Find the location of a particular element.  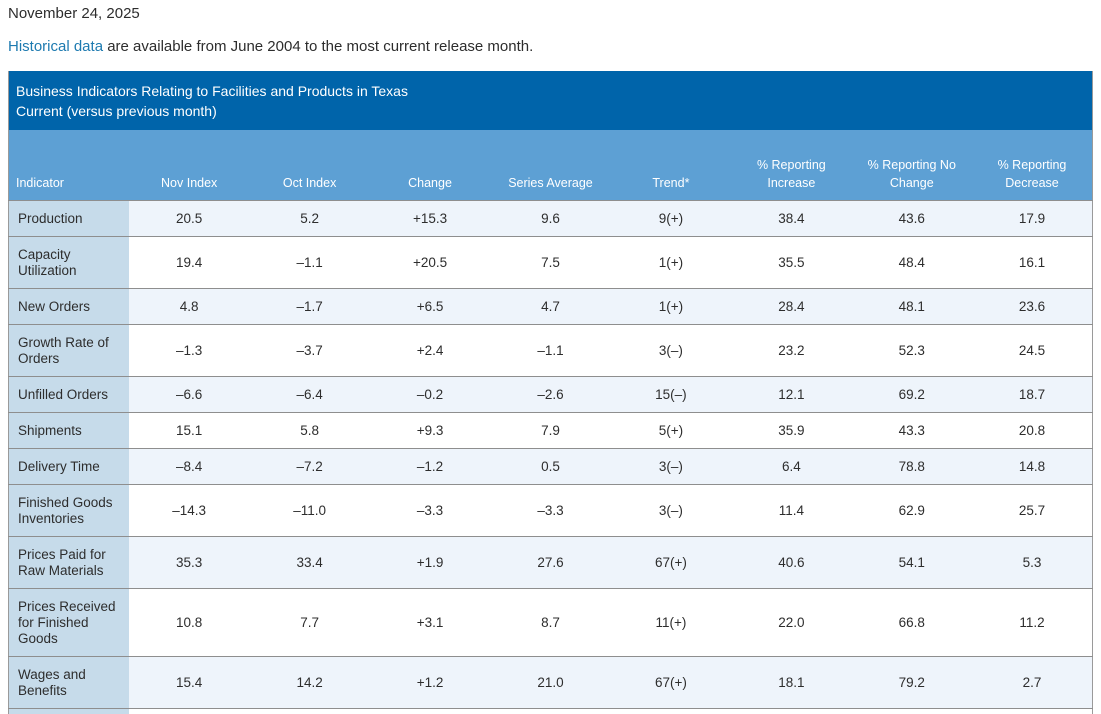

value-cell: 11.4 is located at coordinates (791, 509).